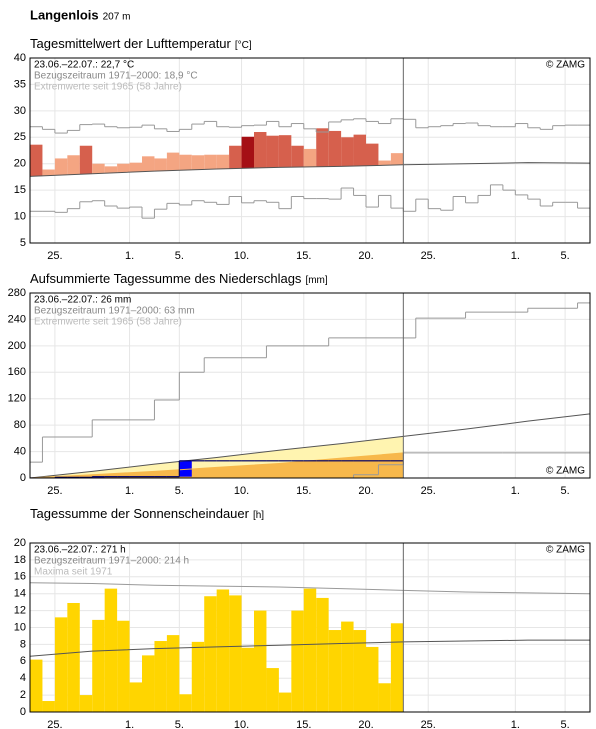 The height and width of the screenshot is (729, 596). What do you see at coordinates (20, 627) in the screenshot?
I see `y-tick-label: 10` at bounding box center [20, 627].